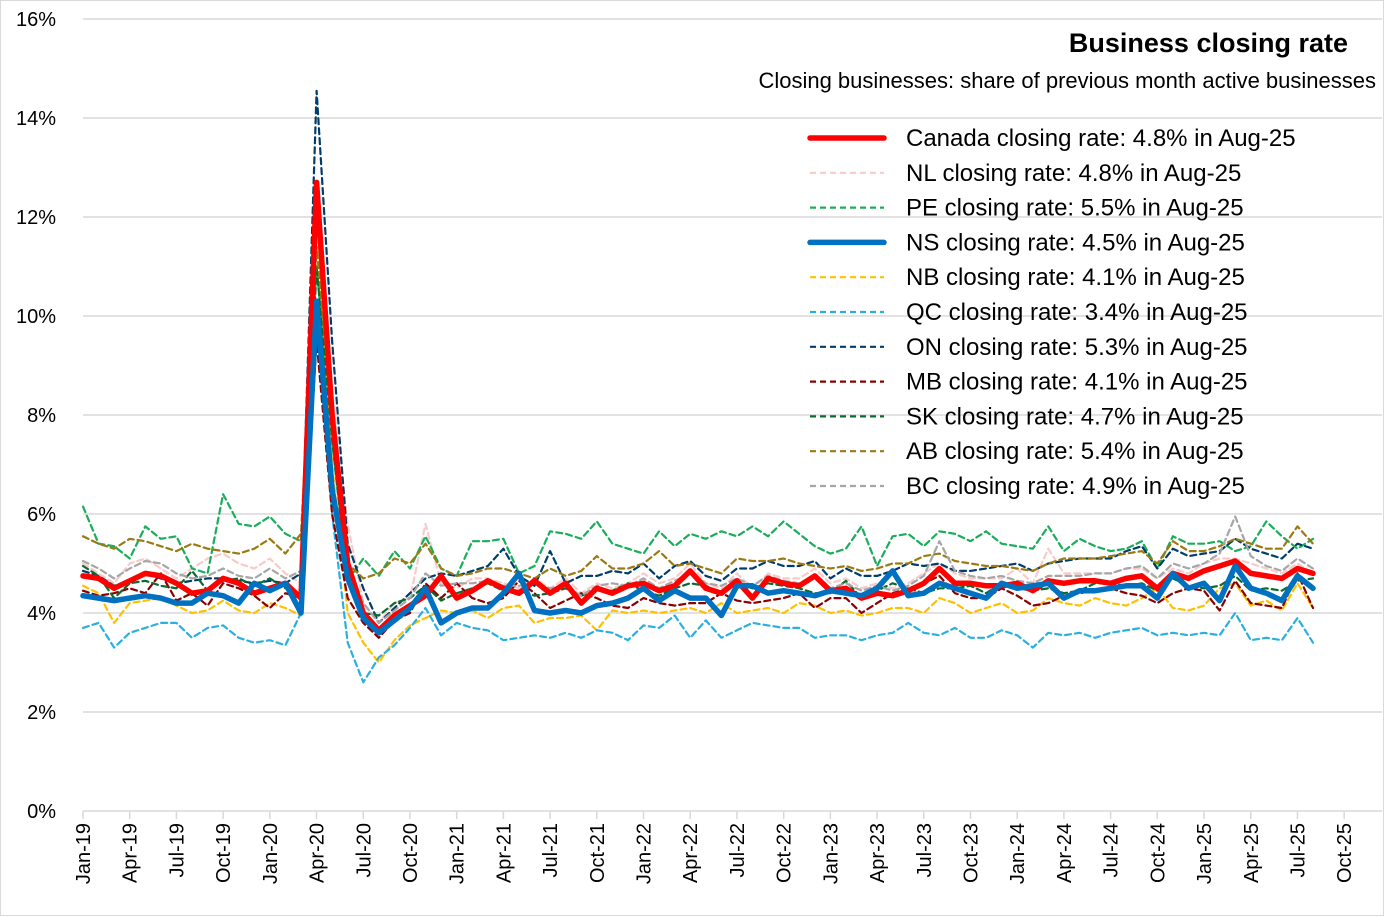  I want to click on legend-item-sk: SK closing rate: 4.7% in Aug-25, so click(1027, 416).